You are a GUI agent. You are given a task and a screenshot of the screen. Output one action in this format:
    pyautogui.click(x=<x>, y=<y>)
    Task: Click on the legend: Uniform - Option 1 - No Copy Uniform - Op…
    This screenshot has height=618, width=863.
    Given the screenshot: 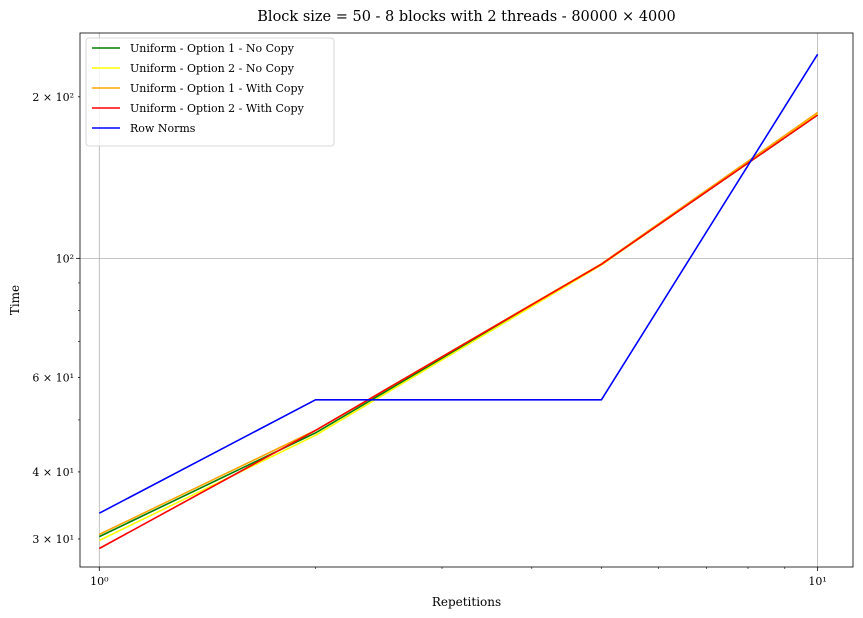 What is the action you would take?
    pyautogui.click(x=210, y=92)
    